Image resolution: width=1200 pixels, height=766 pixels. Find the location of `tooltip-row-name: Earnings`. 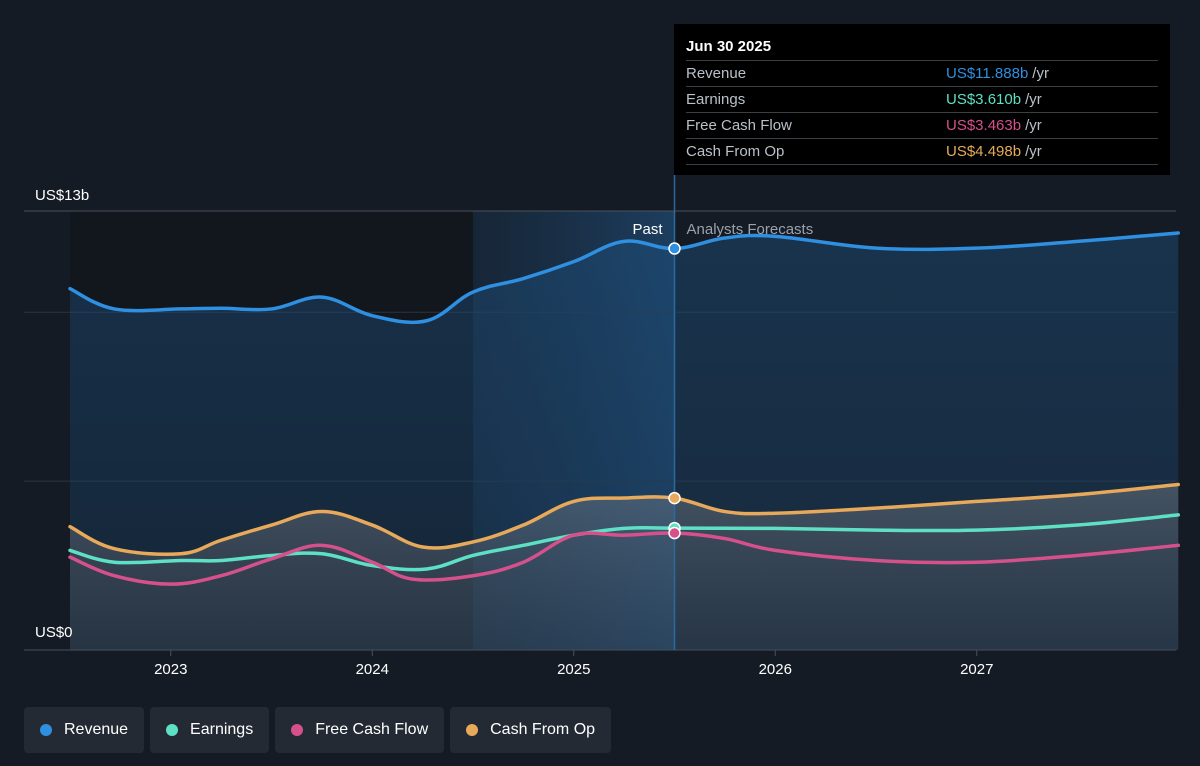

tooltip-row-name: Earnings is located at coordinates (716, 99).